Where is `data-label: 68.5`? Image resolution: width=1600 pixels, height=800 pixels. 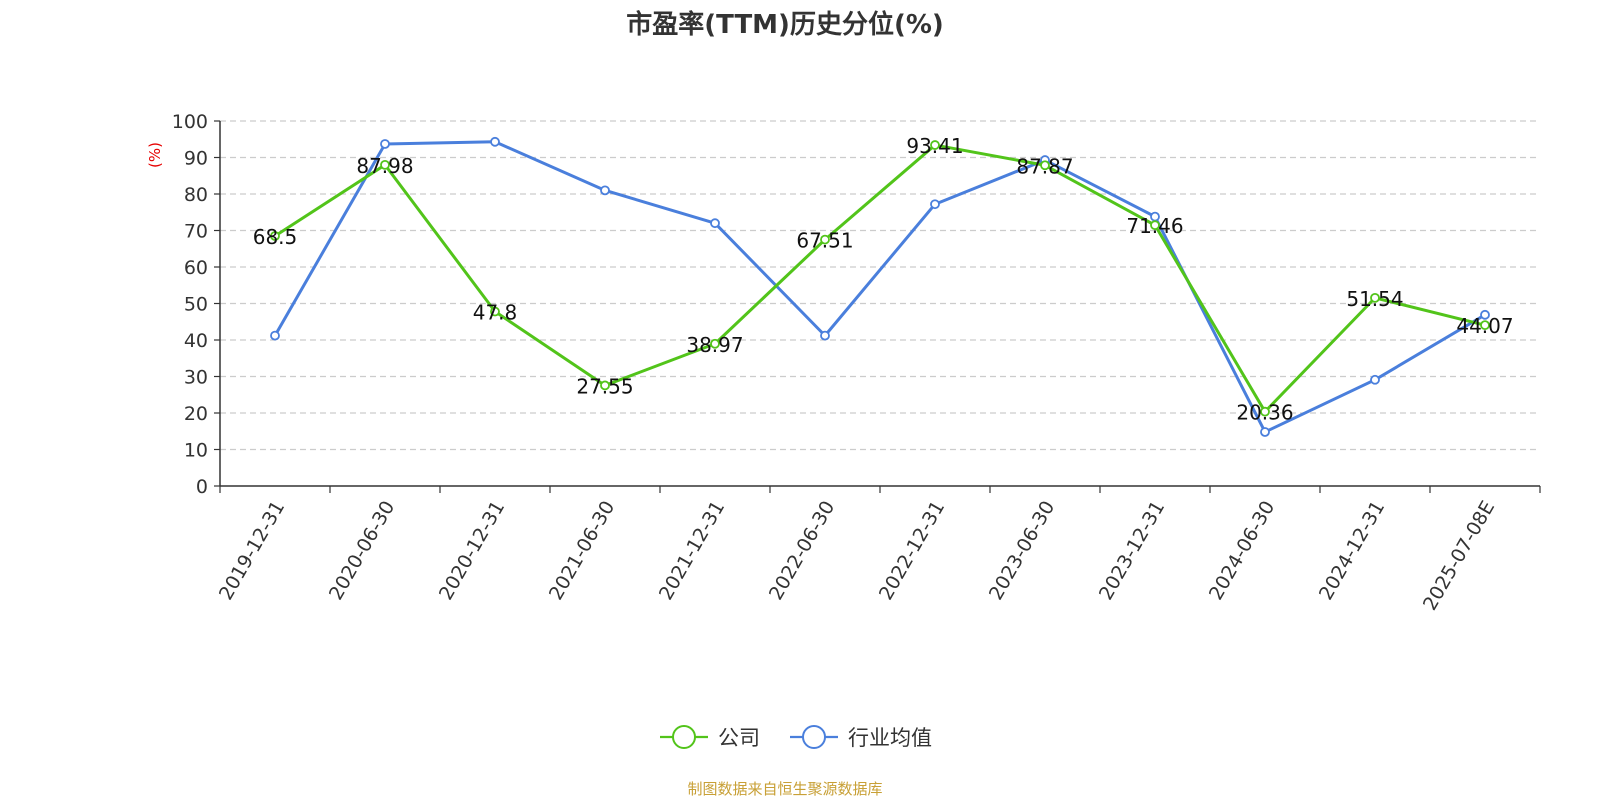
data-label: 68.5 is located at coordinates (275, 237).